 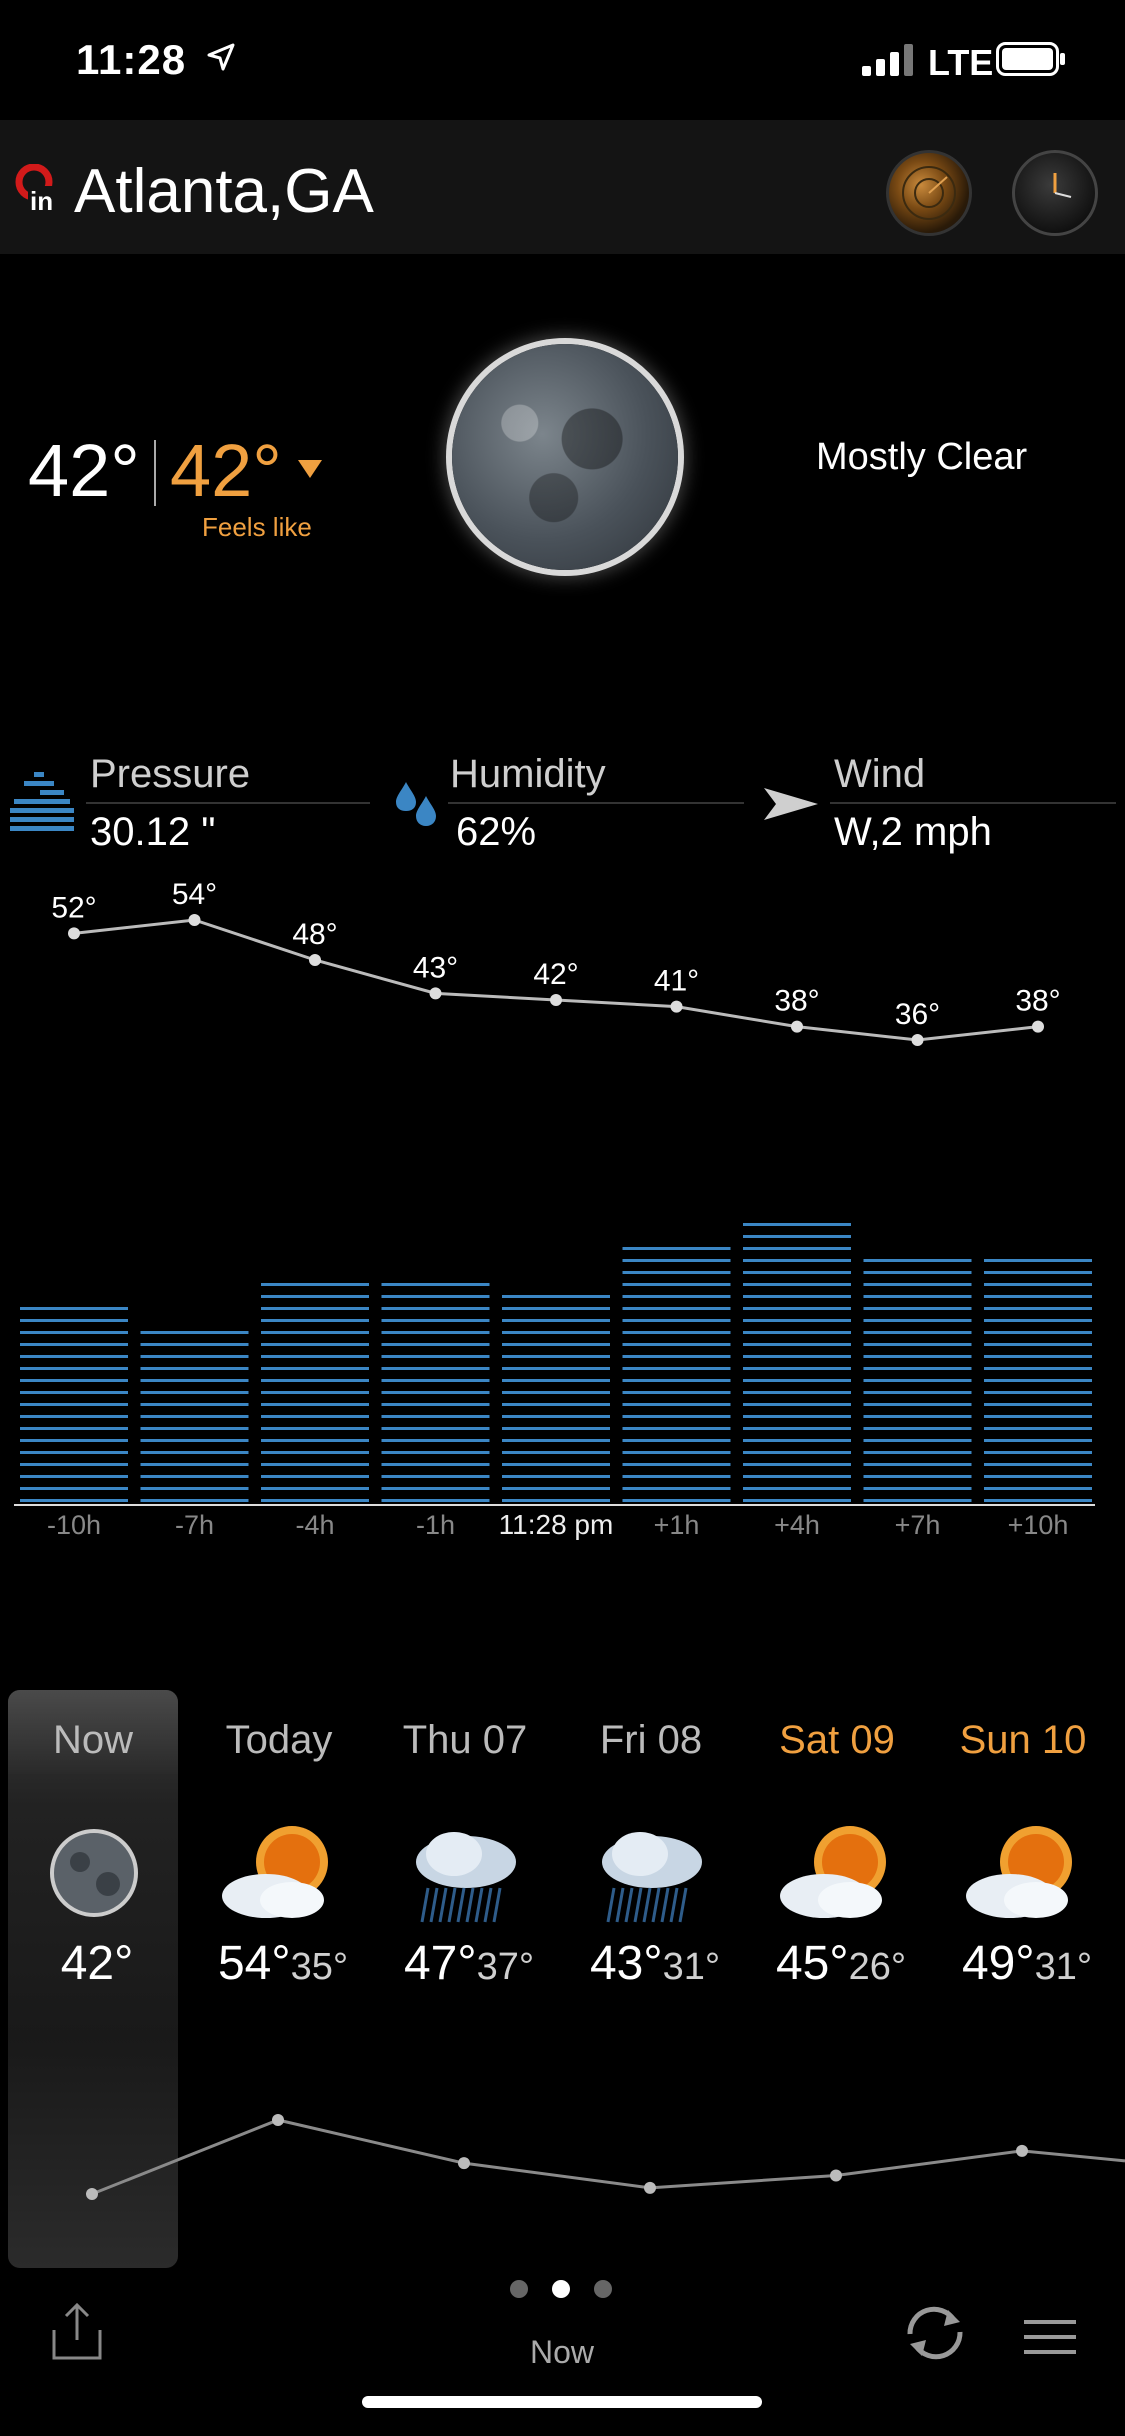 I want to click on day-label: Fri 08, so click(x=651, y=1740).